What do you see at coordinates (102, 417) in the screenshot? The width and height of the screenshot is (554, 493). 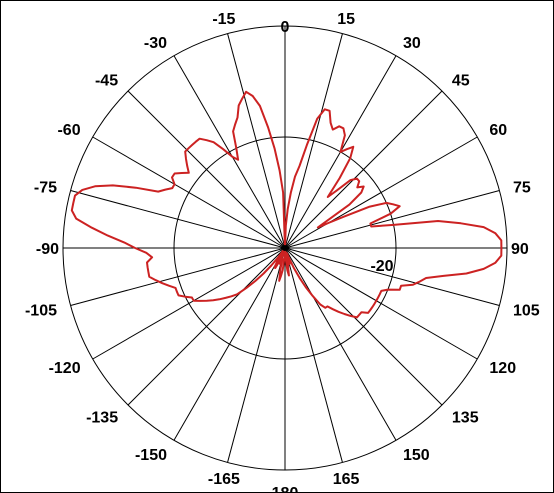 I see `angle-tick-label: -135` at bounding box center [102, 417].